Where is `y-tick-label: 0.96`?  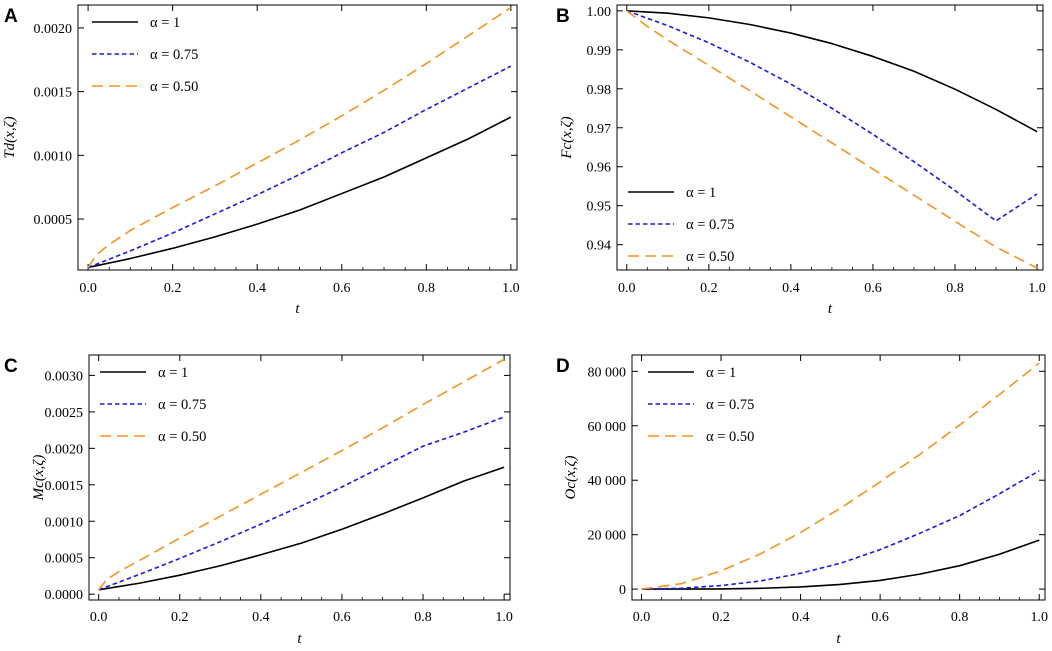
y-tick-label: 0.96 is located at coordinates (599, 168).